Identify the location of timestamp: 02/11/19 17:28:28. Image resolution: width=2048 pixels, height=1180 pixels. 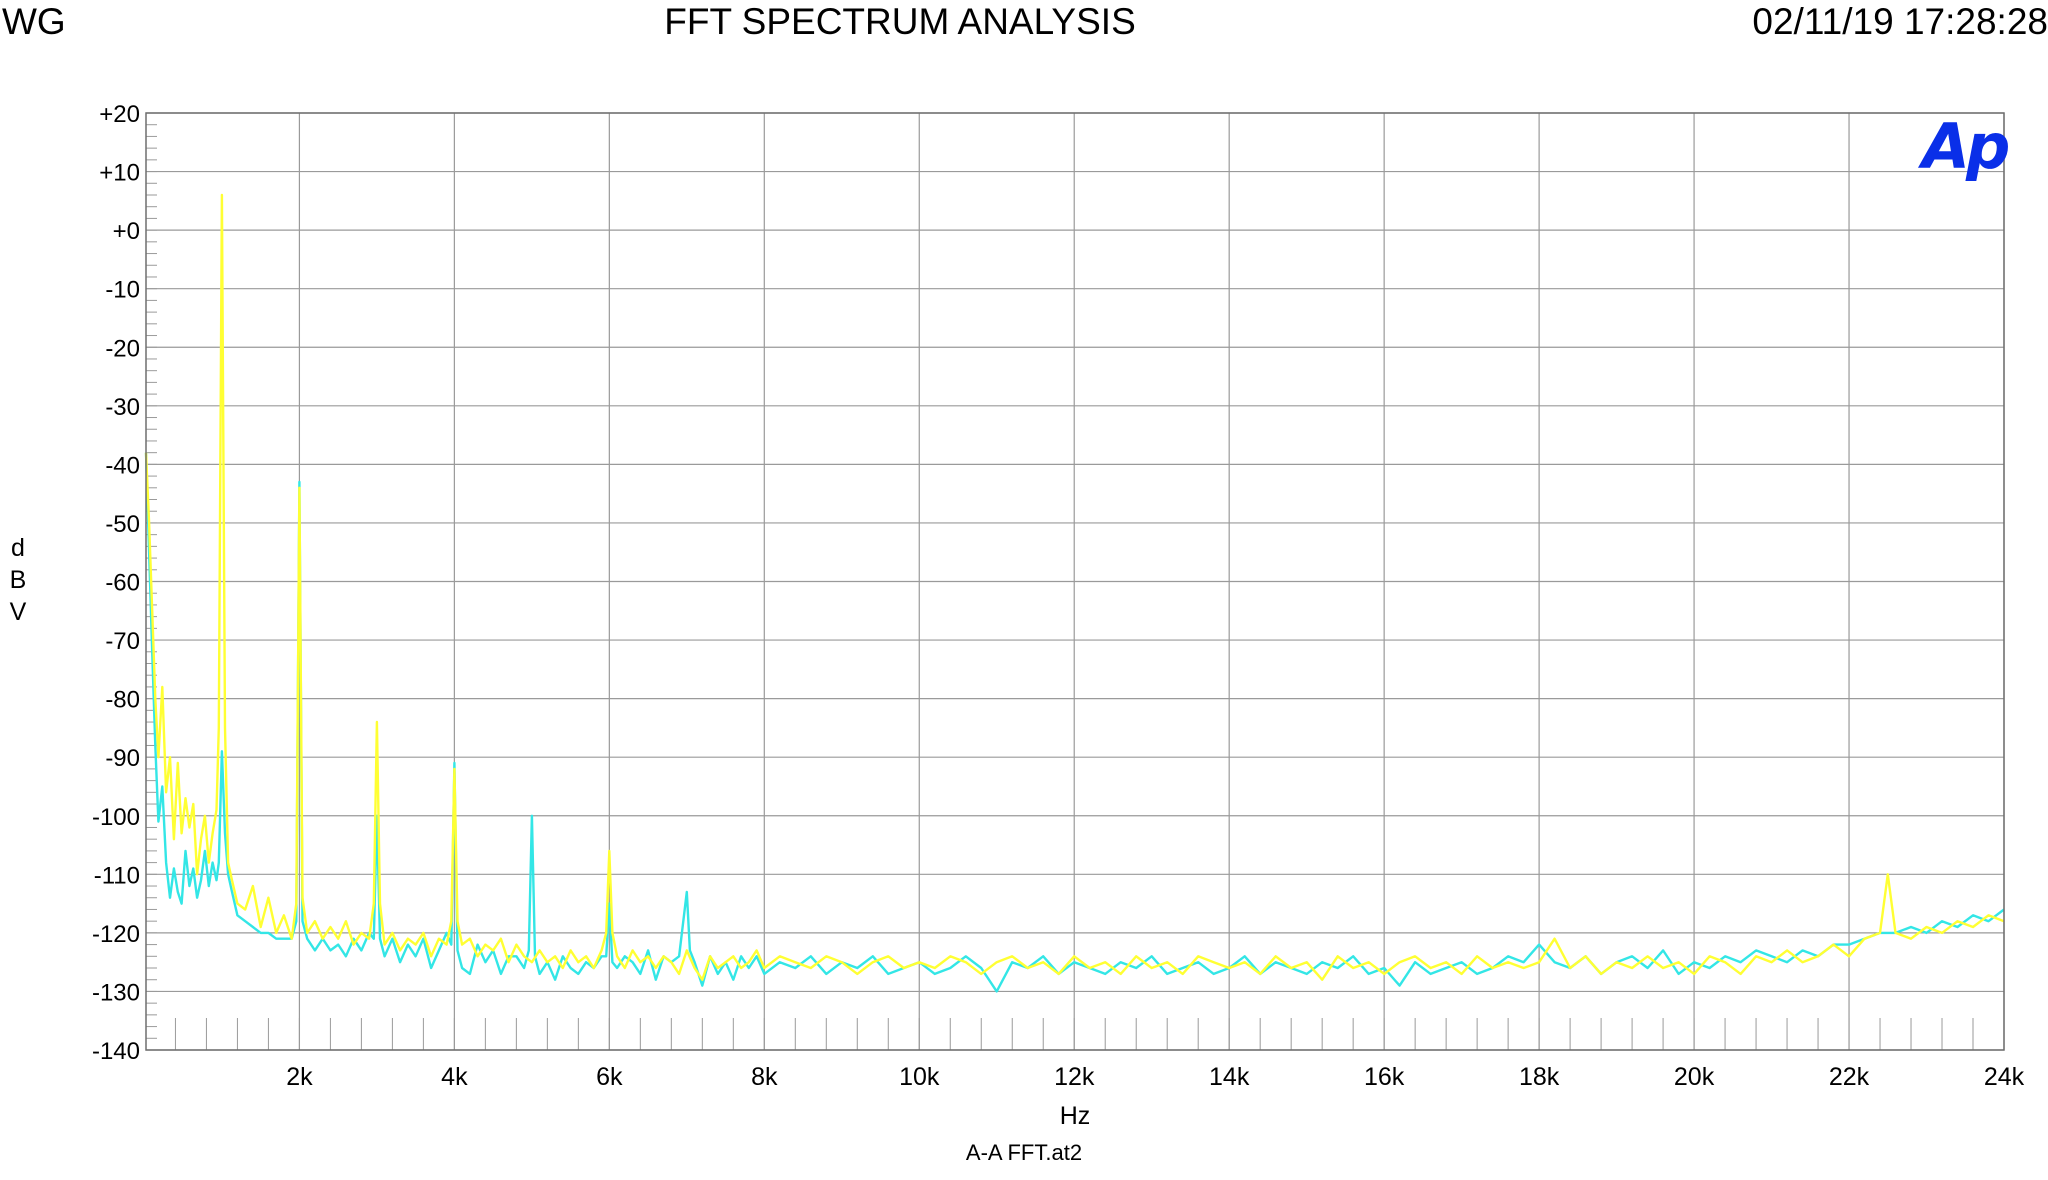
(1900, 21).